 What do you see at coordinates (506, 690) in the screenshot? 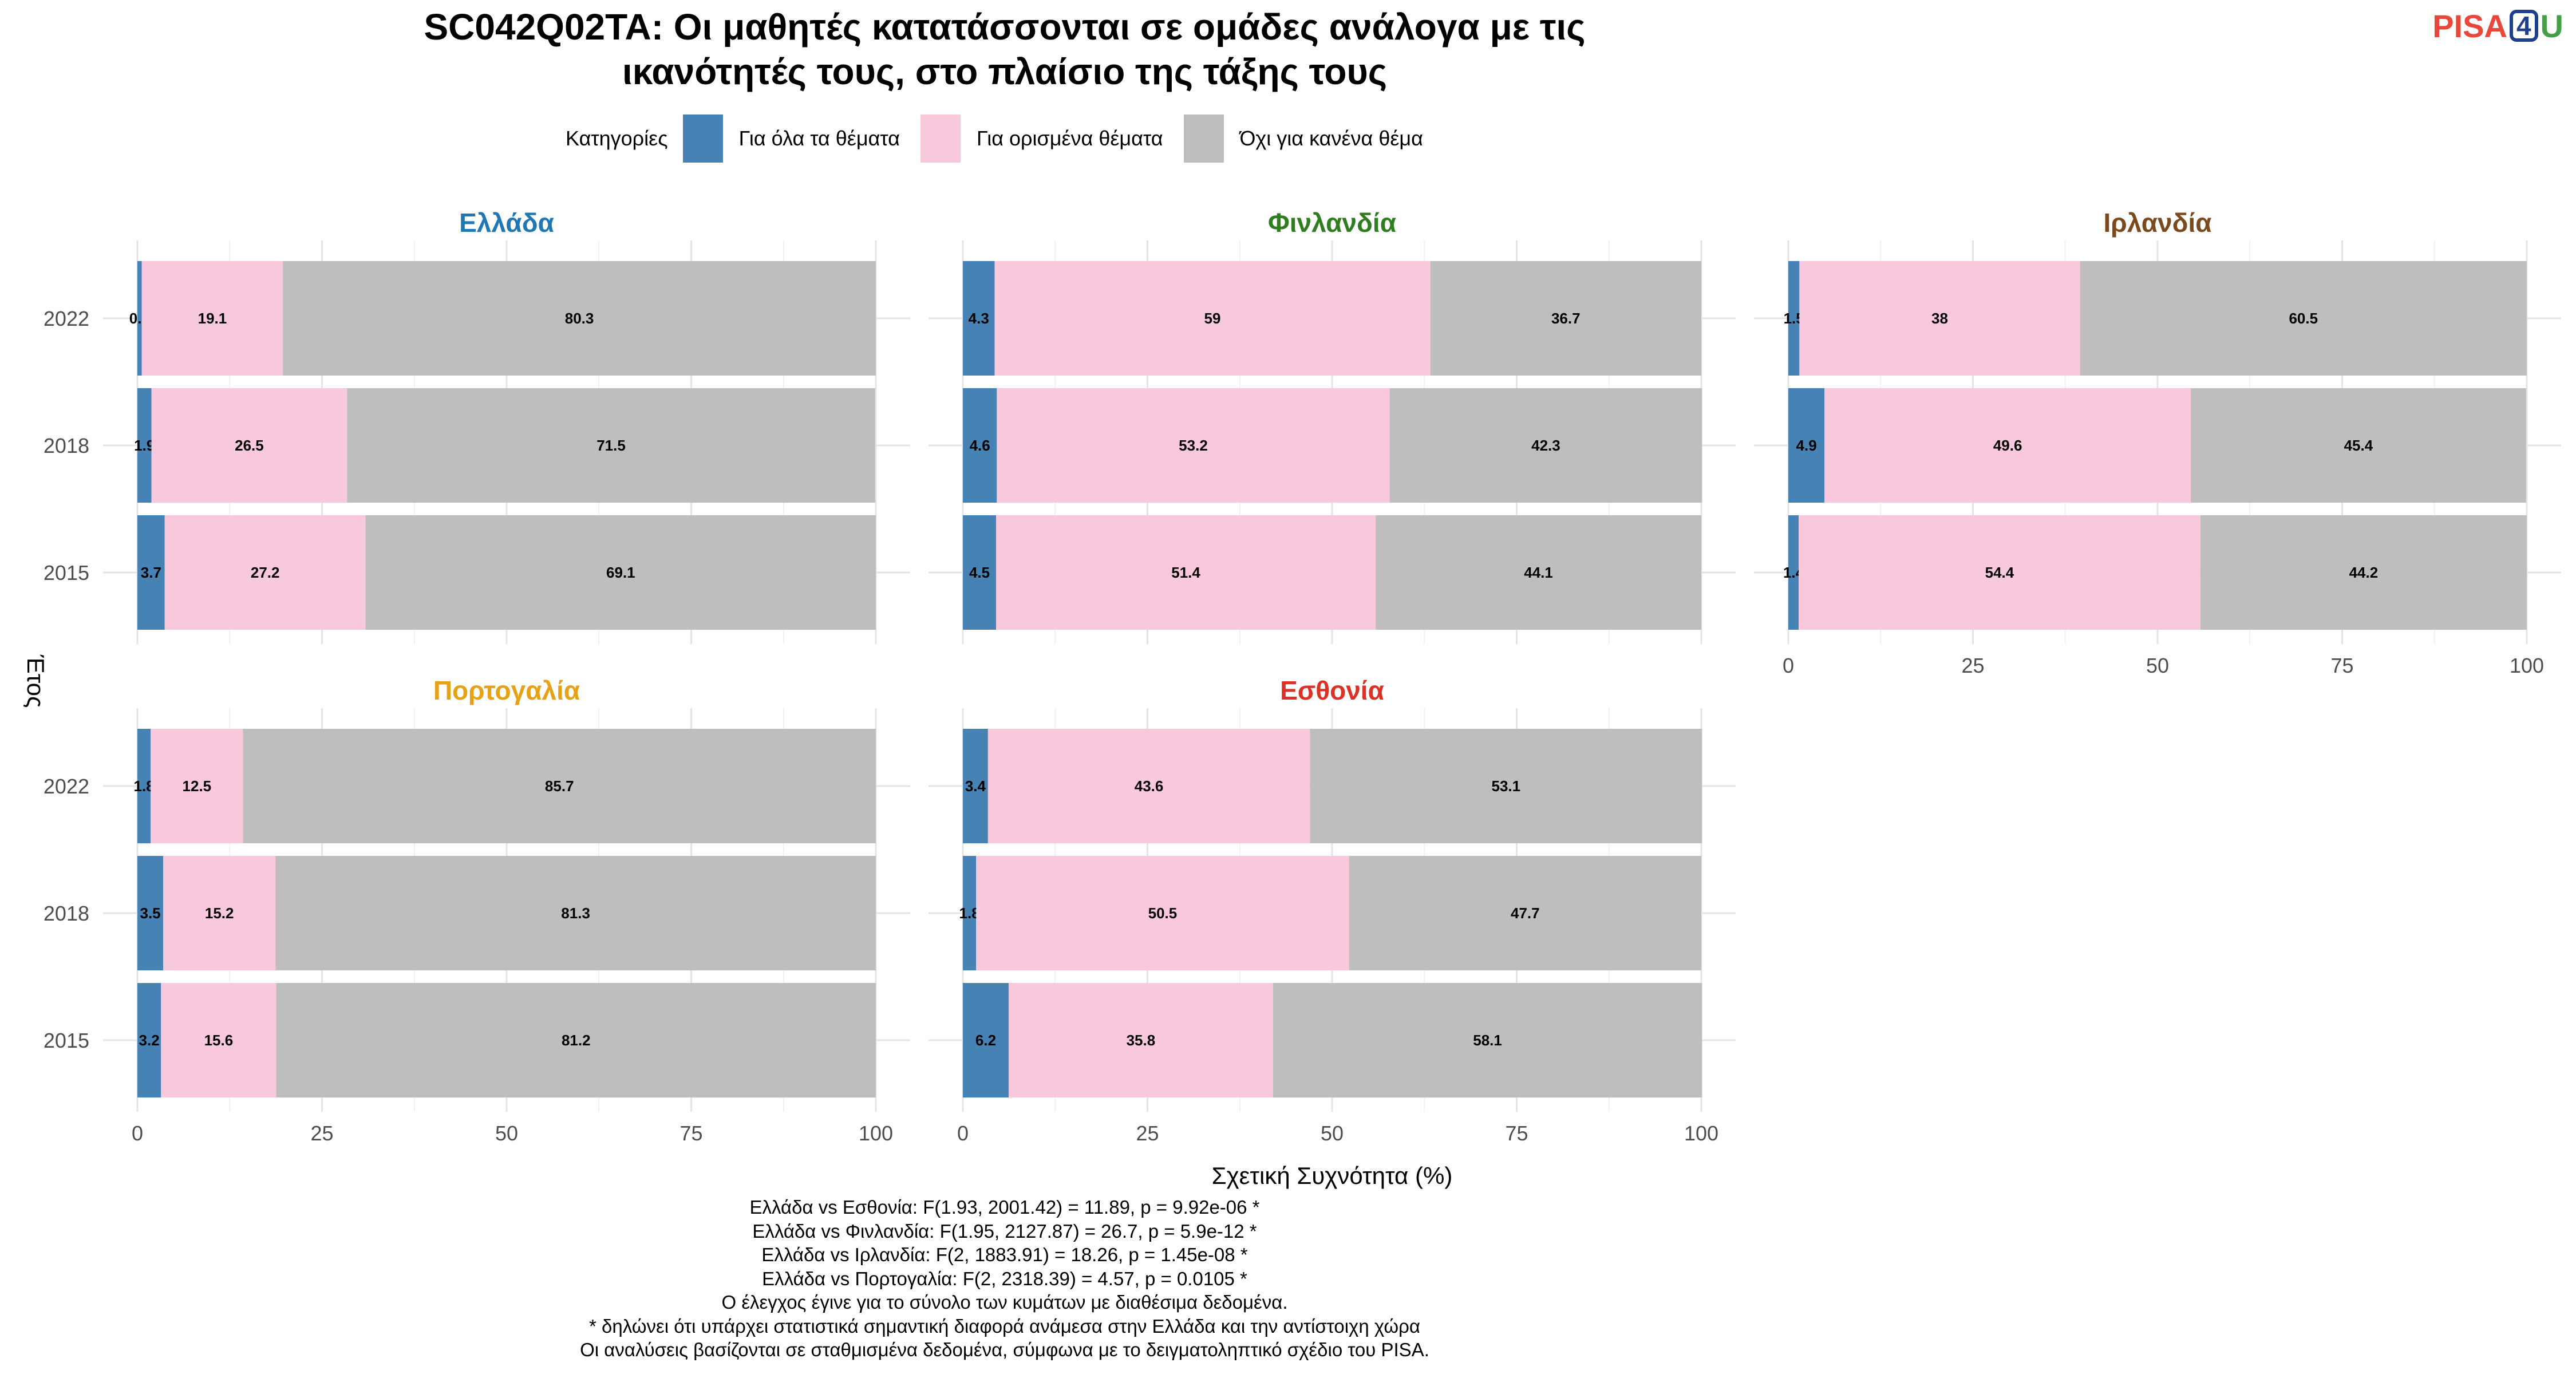
I see `panel-4-title: Πορτογαλία` at bounding box center [506, 690].